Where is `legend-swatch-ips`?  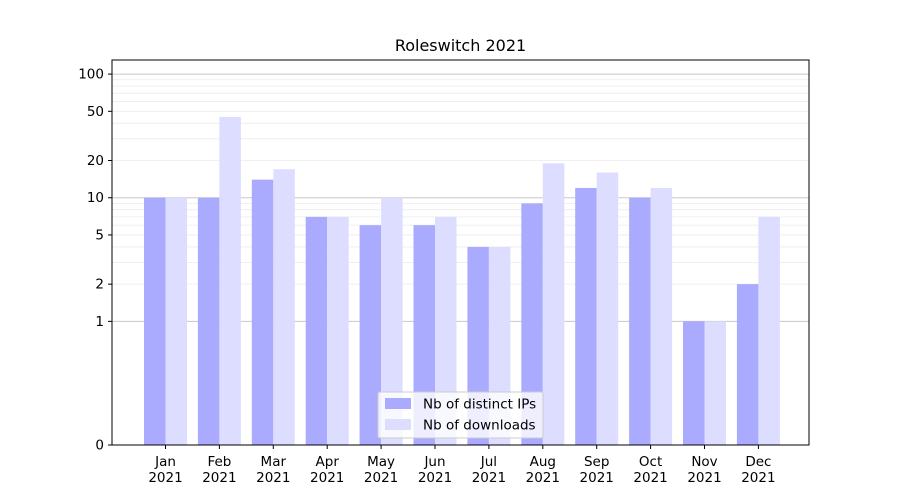
legend-swatch-ips is located at coordinates (398, 403).